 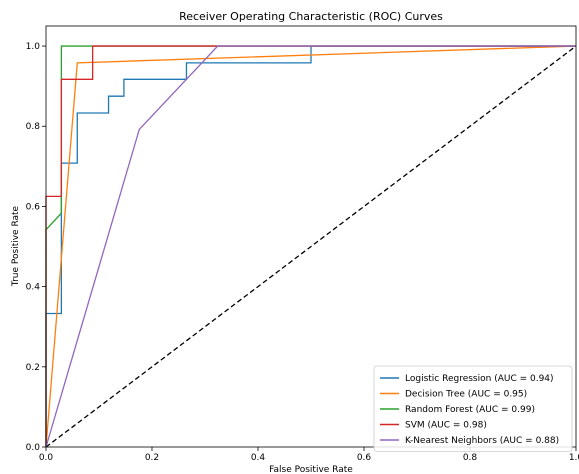 What do you see at coordinates (16, 246) in the screenshot?
I see `y-axis-label: True Positive Rate` at bounding box center [16, 246].